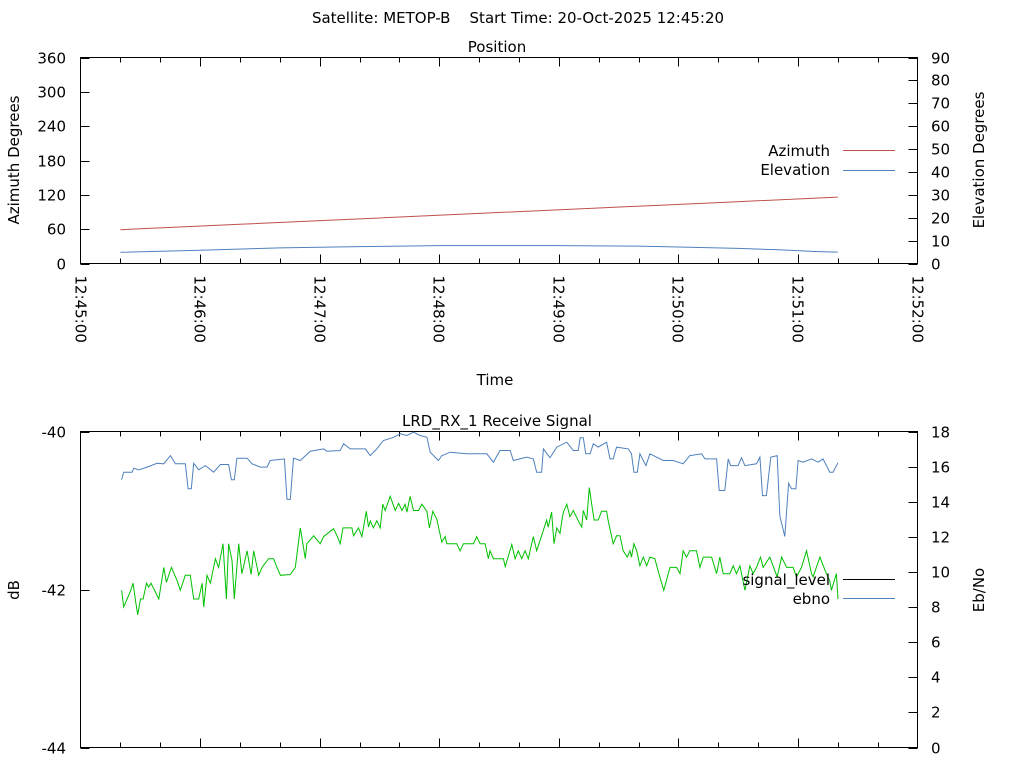 The height and width of the screenshot is (768, 1024). Describe the element at coordinates (14, 159) in the screenshot. I see `azimuth-axis-label: Azimuth Degrees` at that location.